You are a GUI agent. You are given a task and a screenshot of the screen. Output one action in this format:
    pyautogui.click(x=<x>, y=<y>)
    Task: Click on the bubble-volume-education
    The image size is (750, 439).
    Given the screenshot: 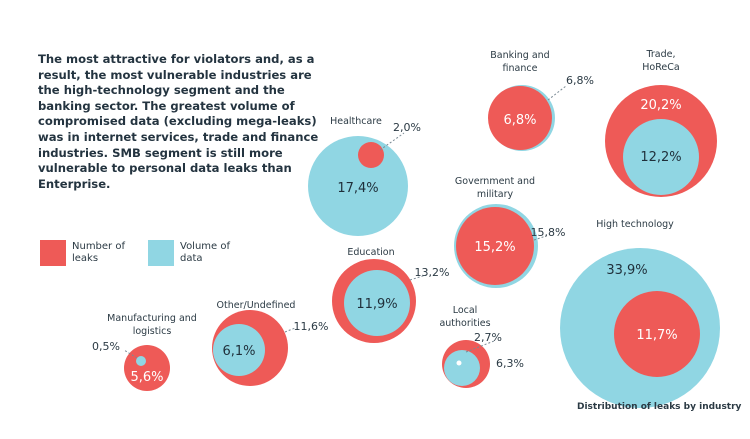 What is the action you would take?
    pyautogui.click(x=377, y=303)
    